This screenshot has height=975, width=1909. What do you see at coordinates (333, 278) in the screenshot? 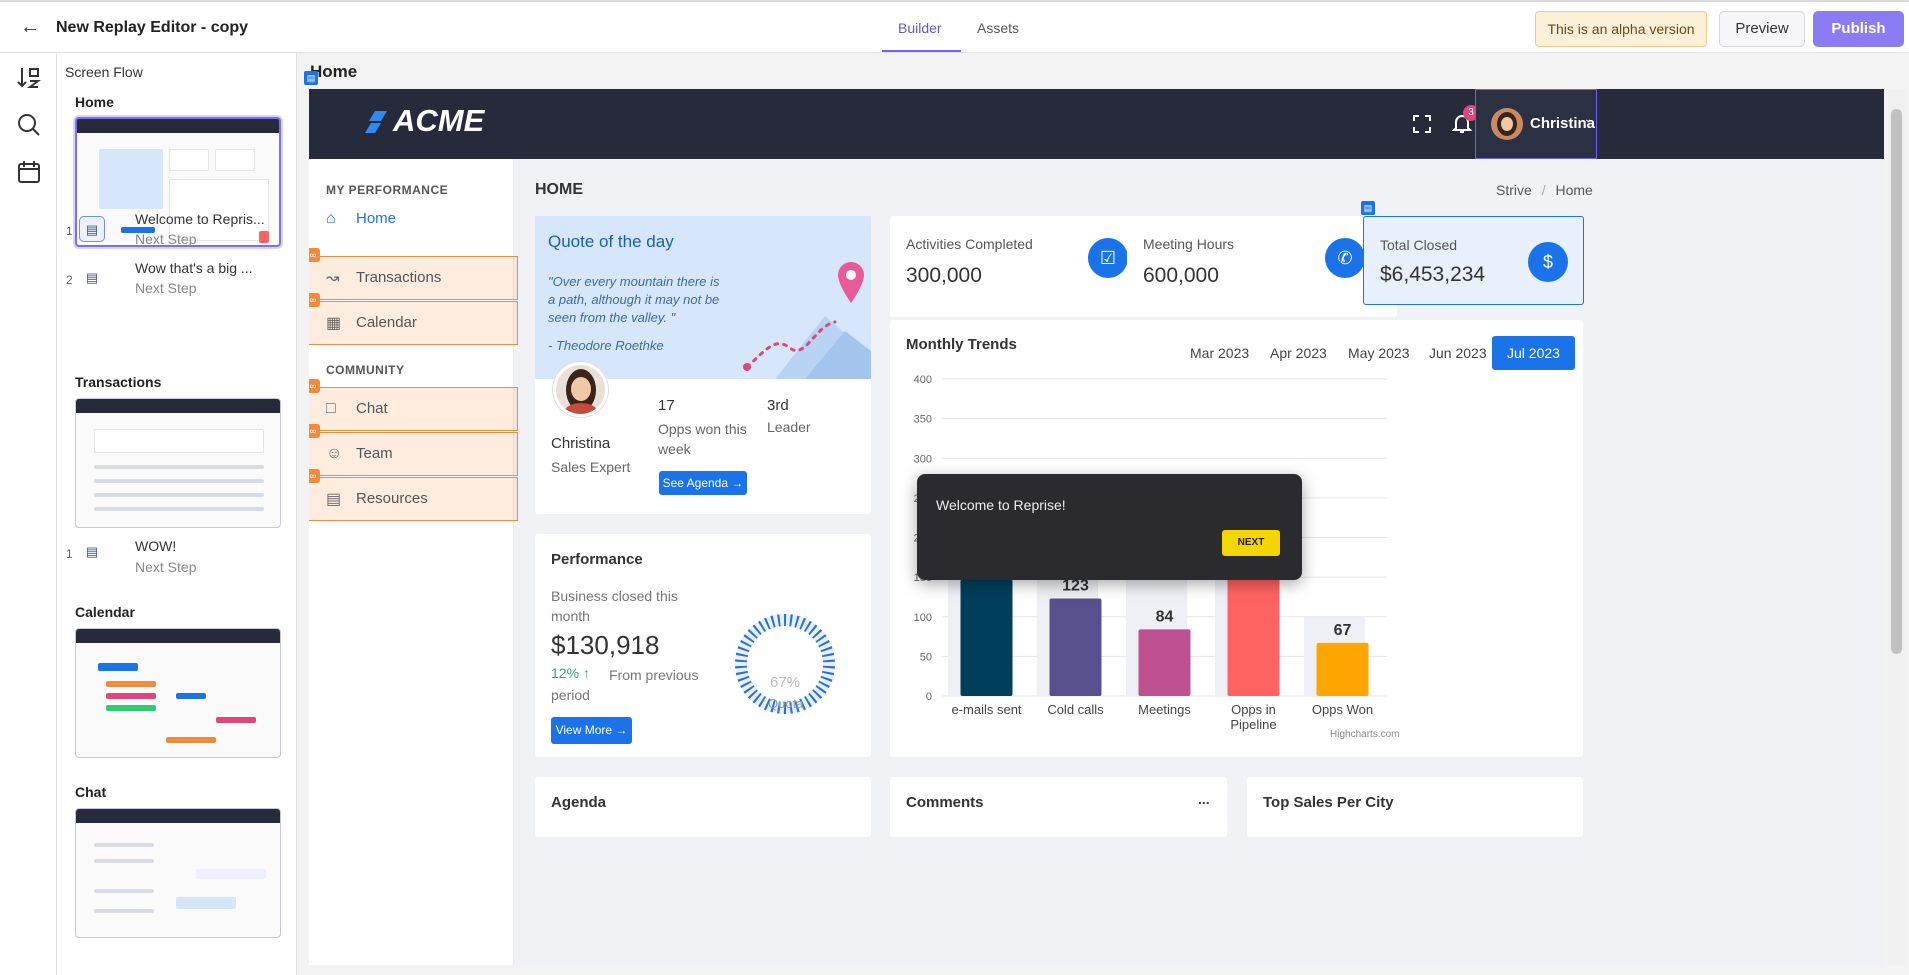
I see `chart-line-icon: ↝` at bounding box center [333, 278].